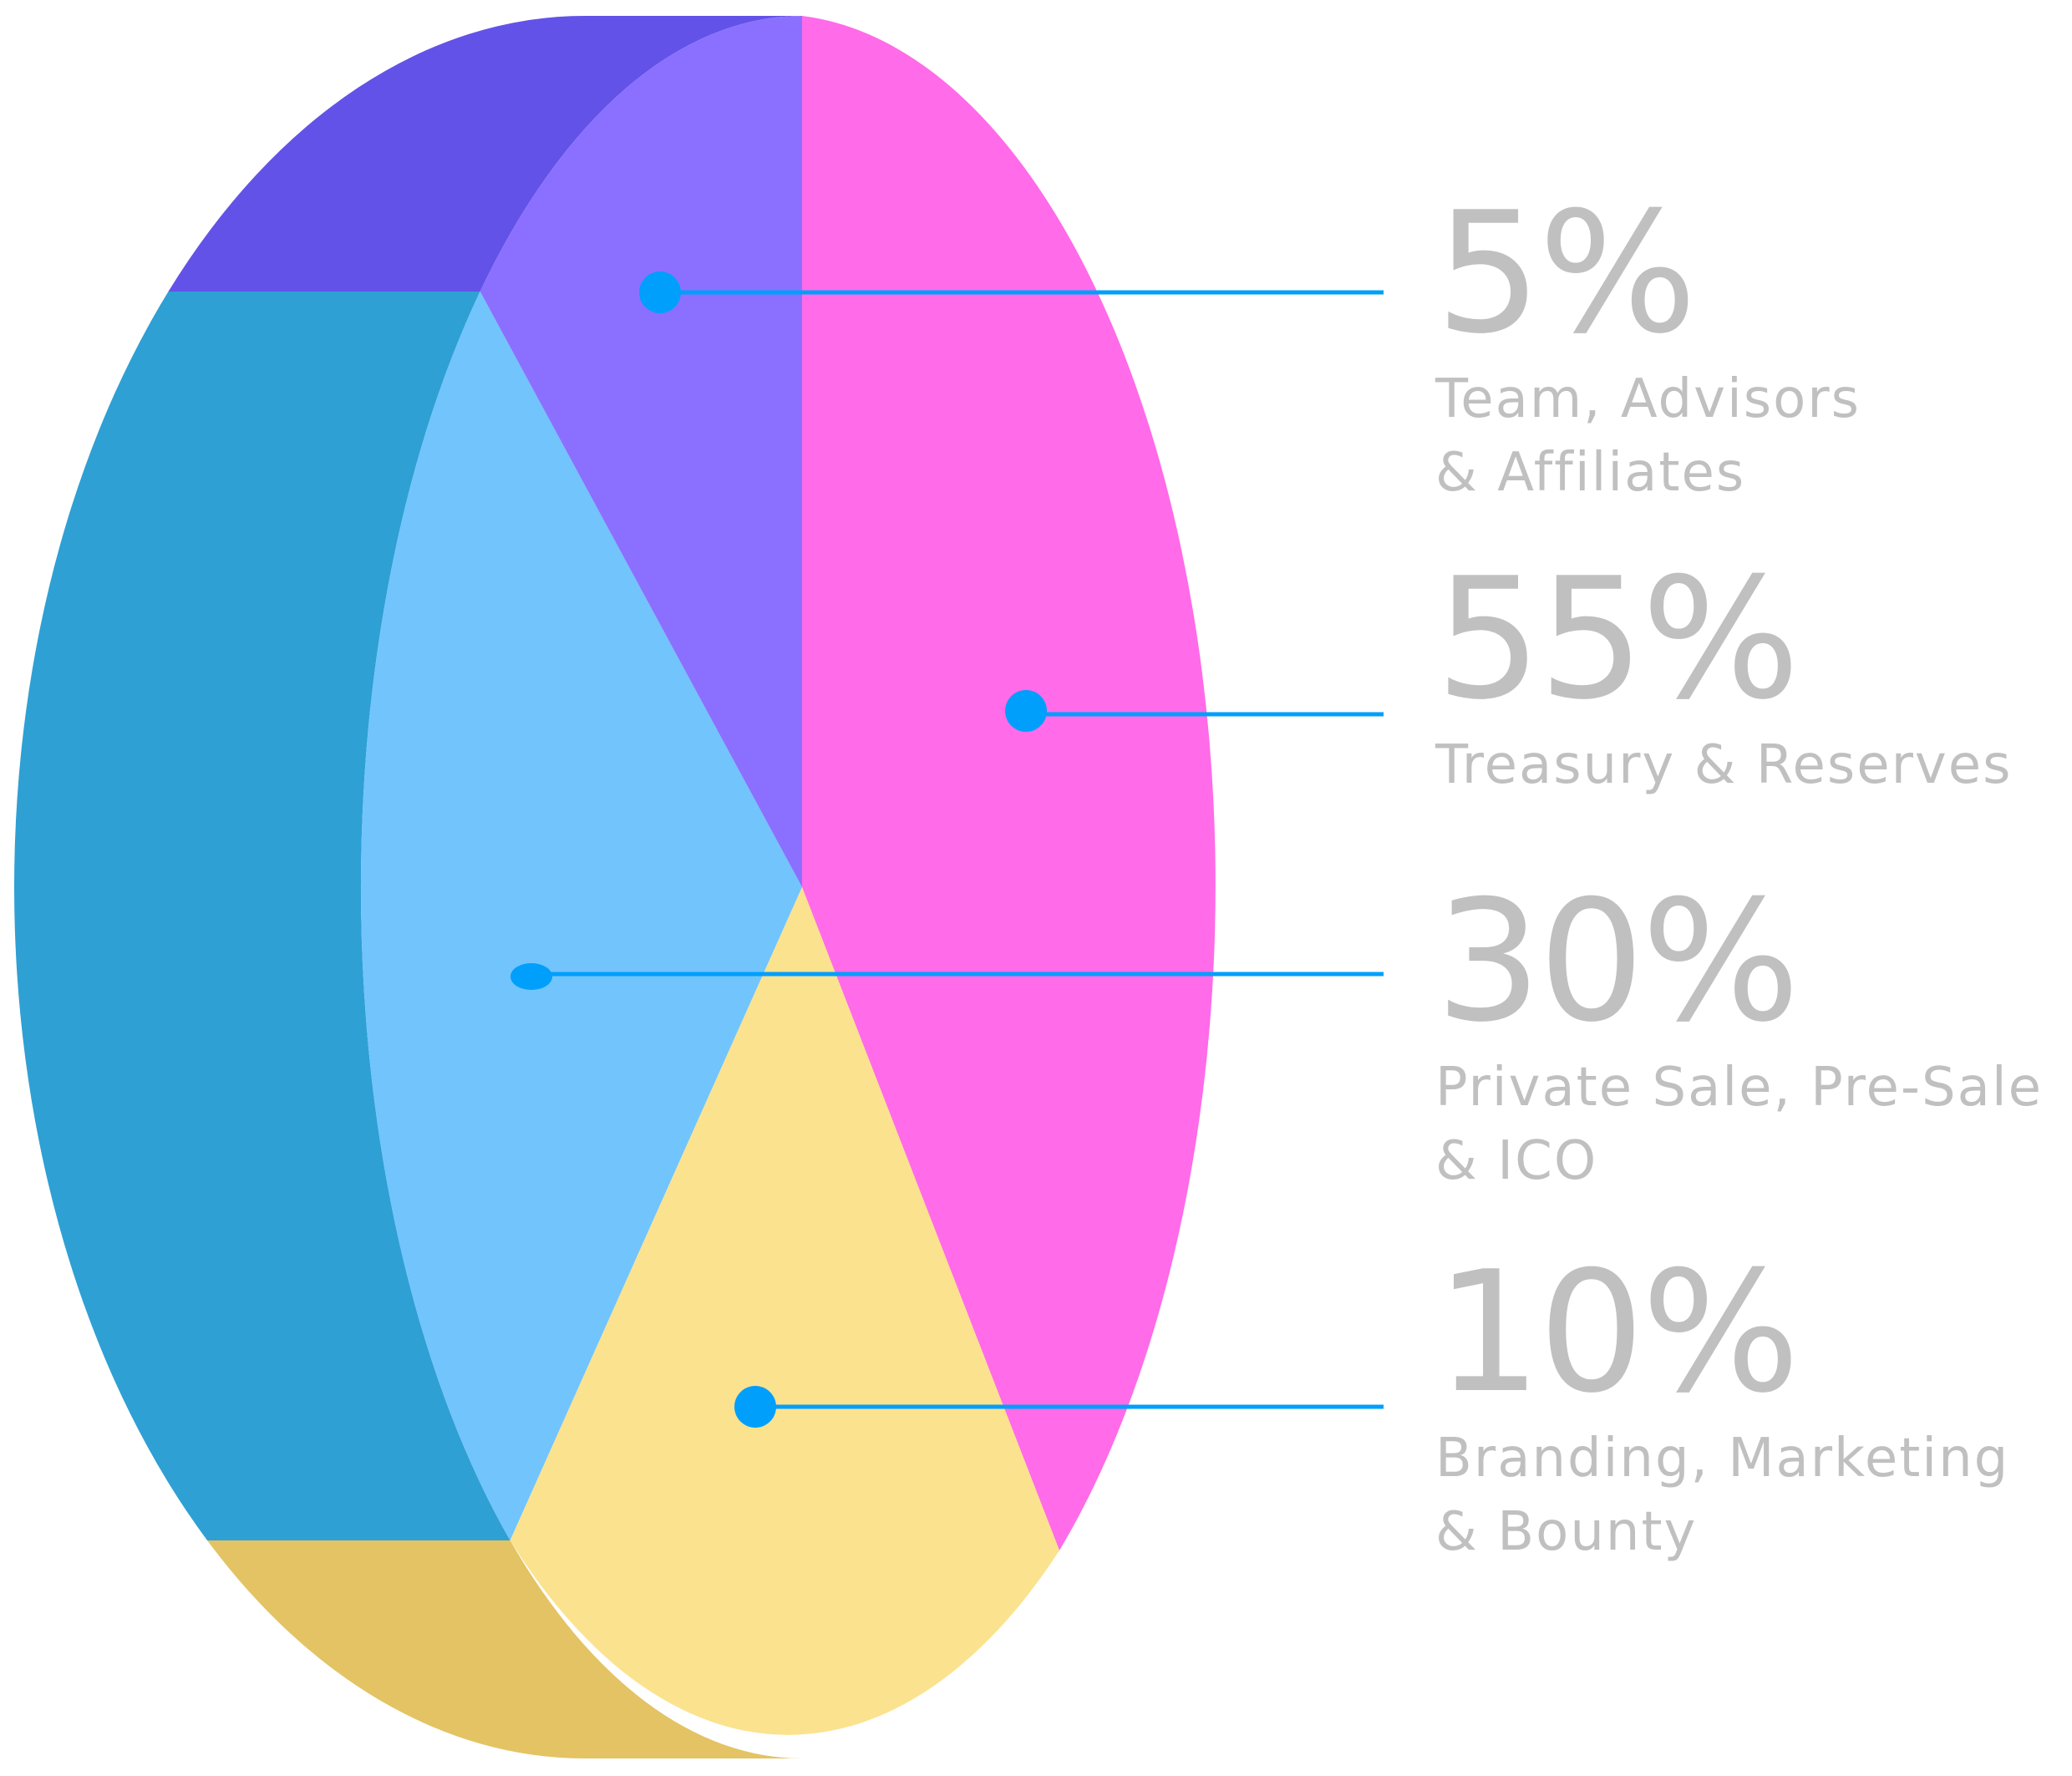 This screenshot has height=1776, width=2072. Describe the element at coordinates (1739, 1124) in the screenshot. I see `legend-label-private-sale: Private Sale, Pre-Sale & ICO` at that location.